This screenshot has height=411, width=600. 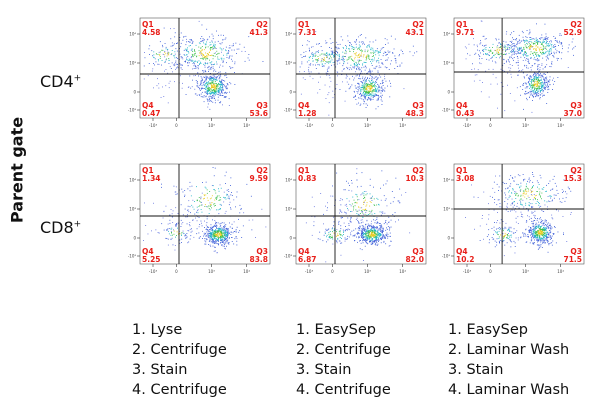 What do you see at coordinates (288, 208) in the screenshot?
I see `y-tick-label: 10³` at bounding box center [288, 208].